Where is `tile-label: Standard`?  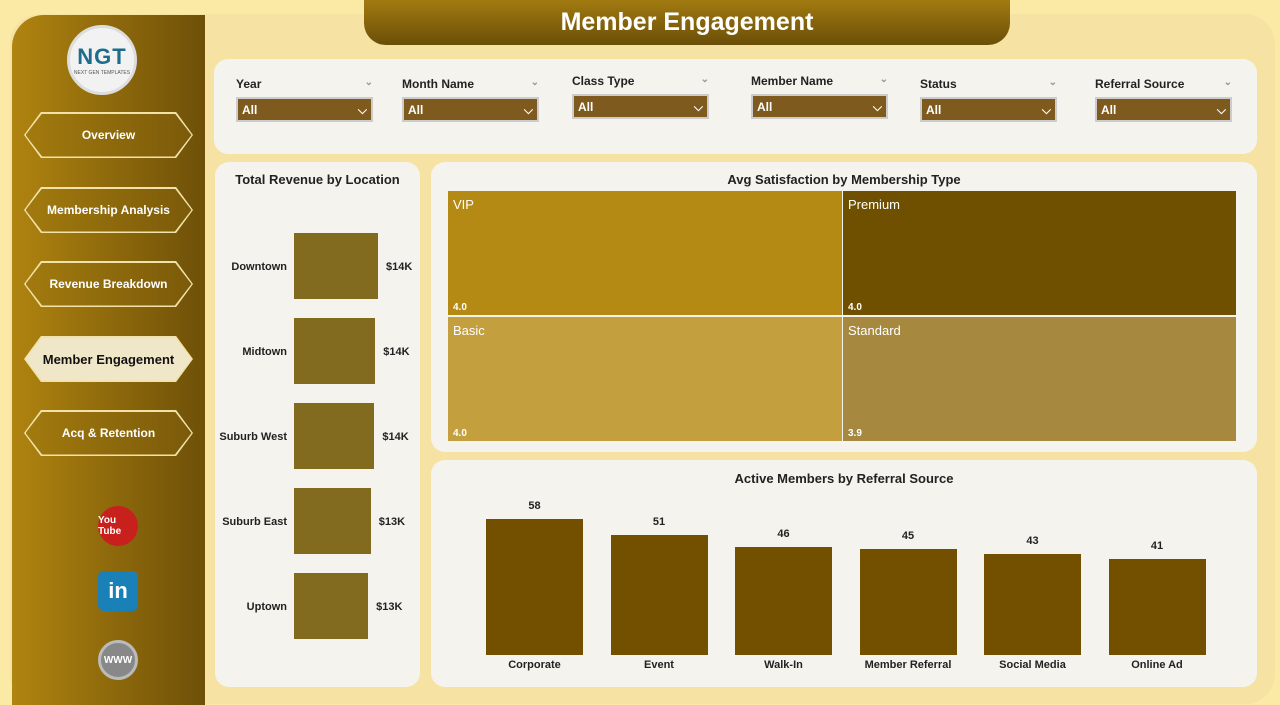 tile-label: Standard is located at coordinates (874, 330).